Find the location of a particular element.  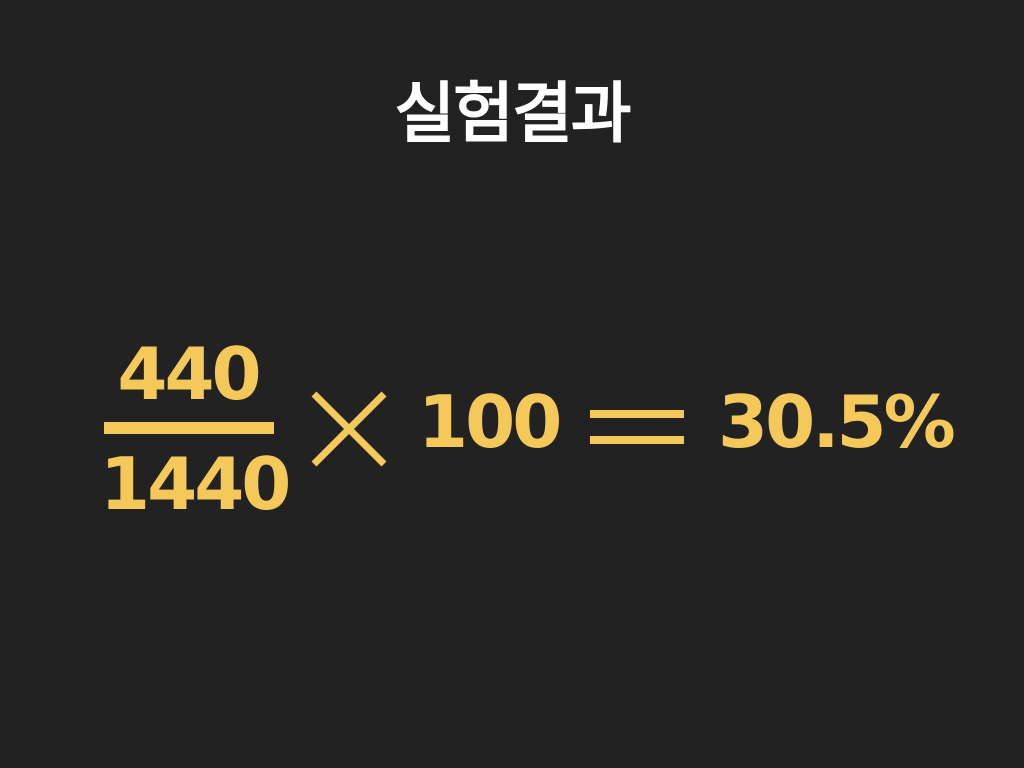

equals-icon is located at coordinates (637, 425).